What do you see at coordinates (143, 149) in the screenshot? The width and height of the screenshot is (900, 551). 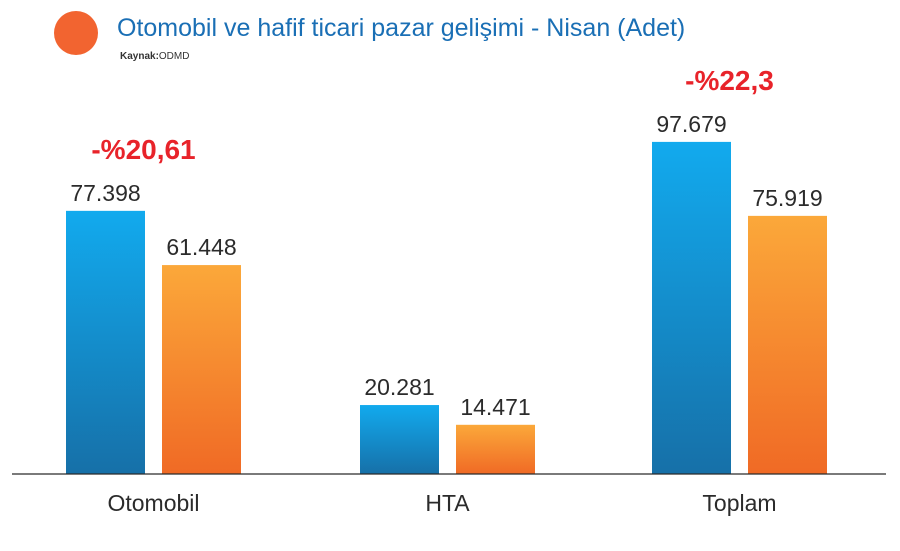 I see `change-label-otomobil: -%20,61` at bounding box center [143, 149].